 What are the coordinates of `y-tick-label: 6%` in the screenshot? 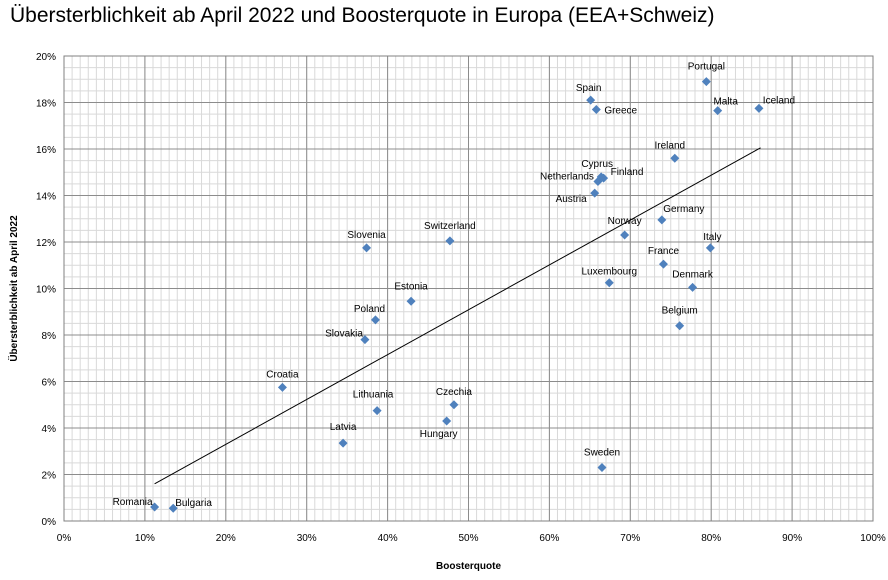 It's located at (49, 383).